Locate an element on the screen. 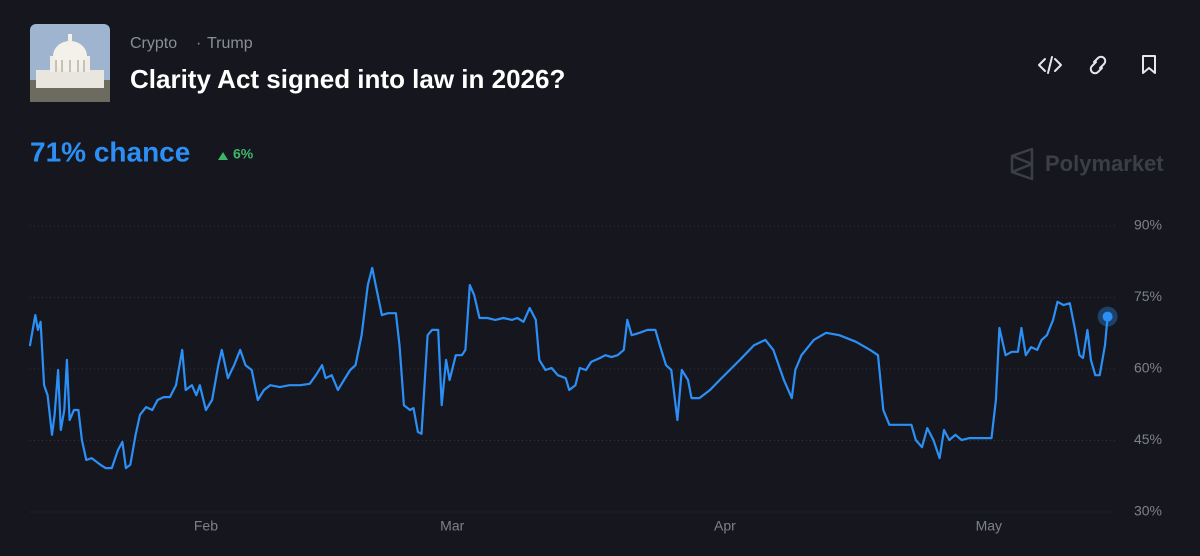  market-title: Clarity Act signed into law in 2026? is located at coordinates (347, 79).